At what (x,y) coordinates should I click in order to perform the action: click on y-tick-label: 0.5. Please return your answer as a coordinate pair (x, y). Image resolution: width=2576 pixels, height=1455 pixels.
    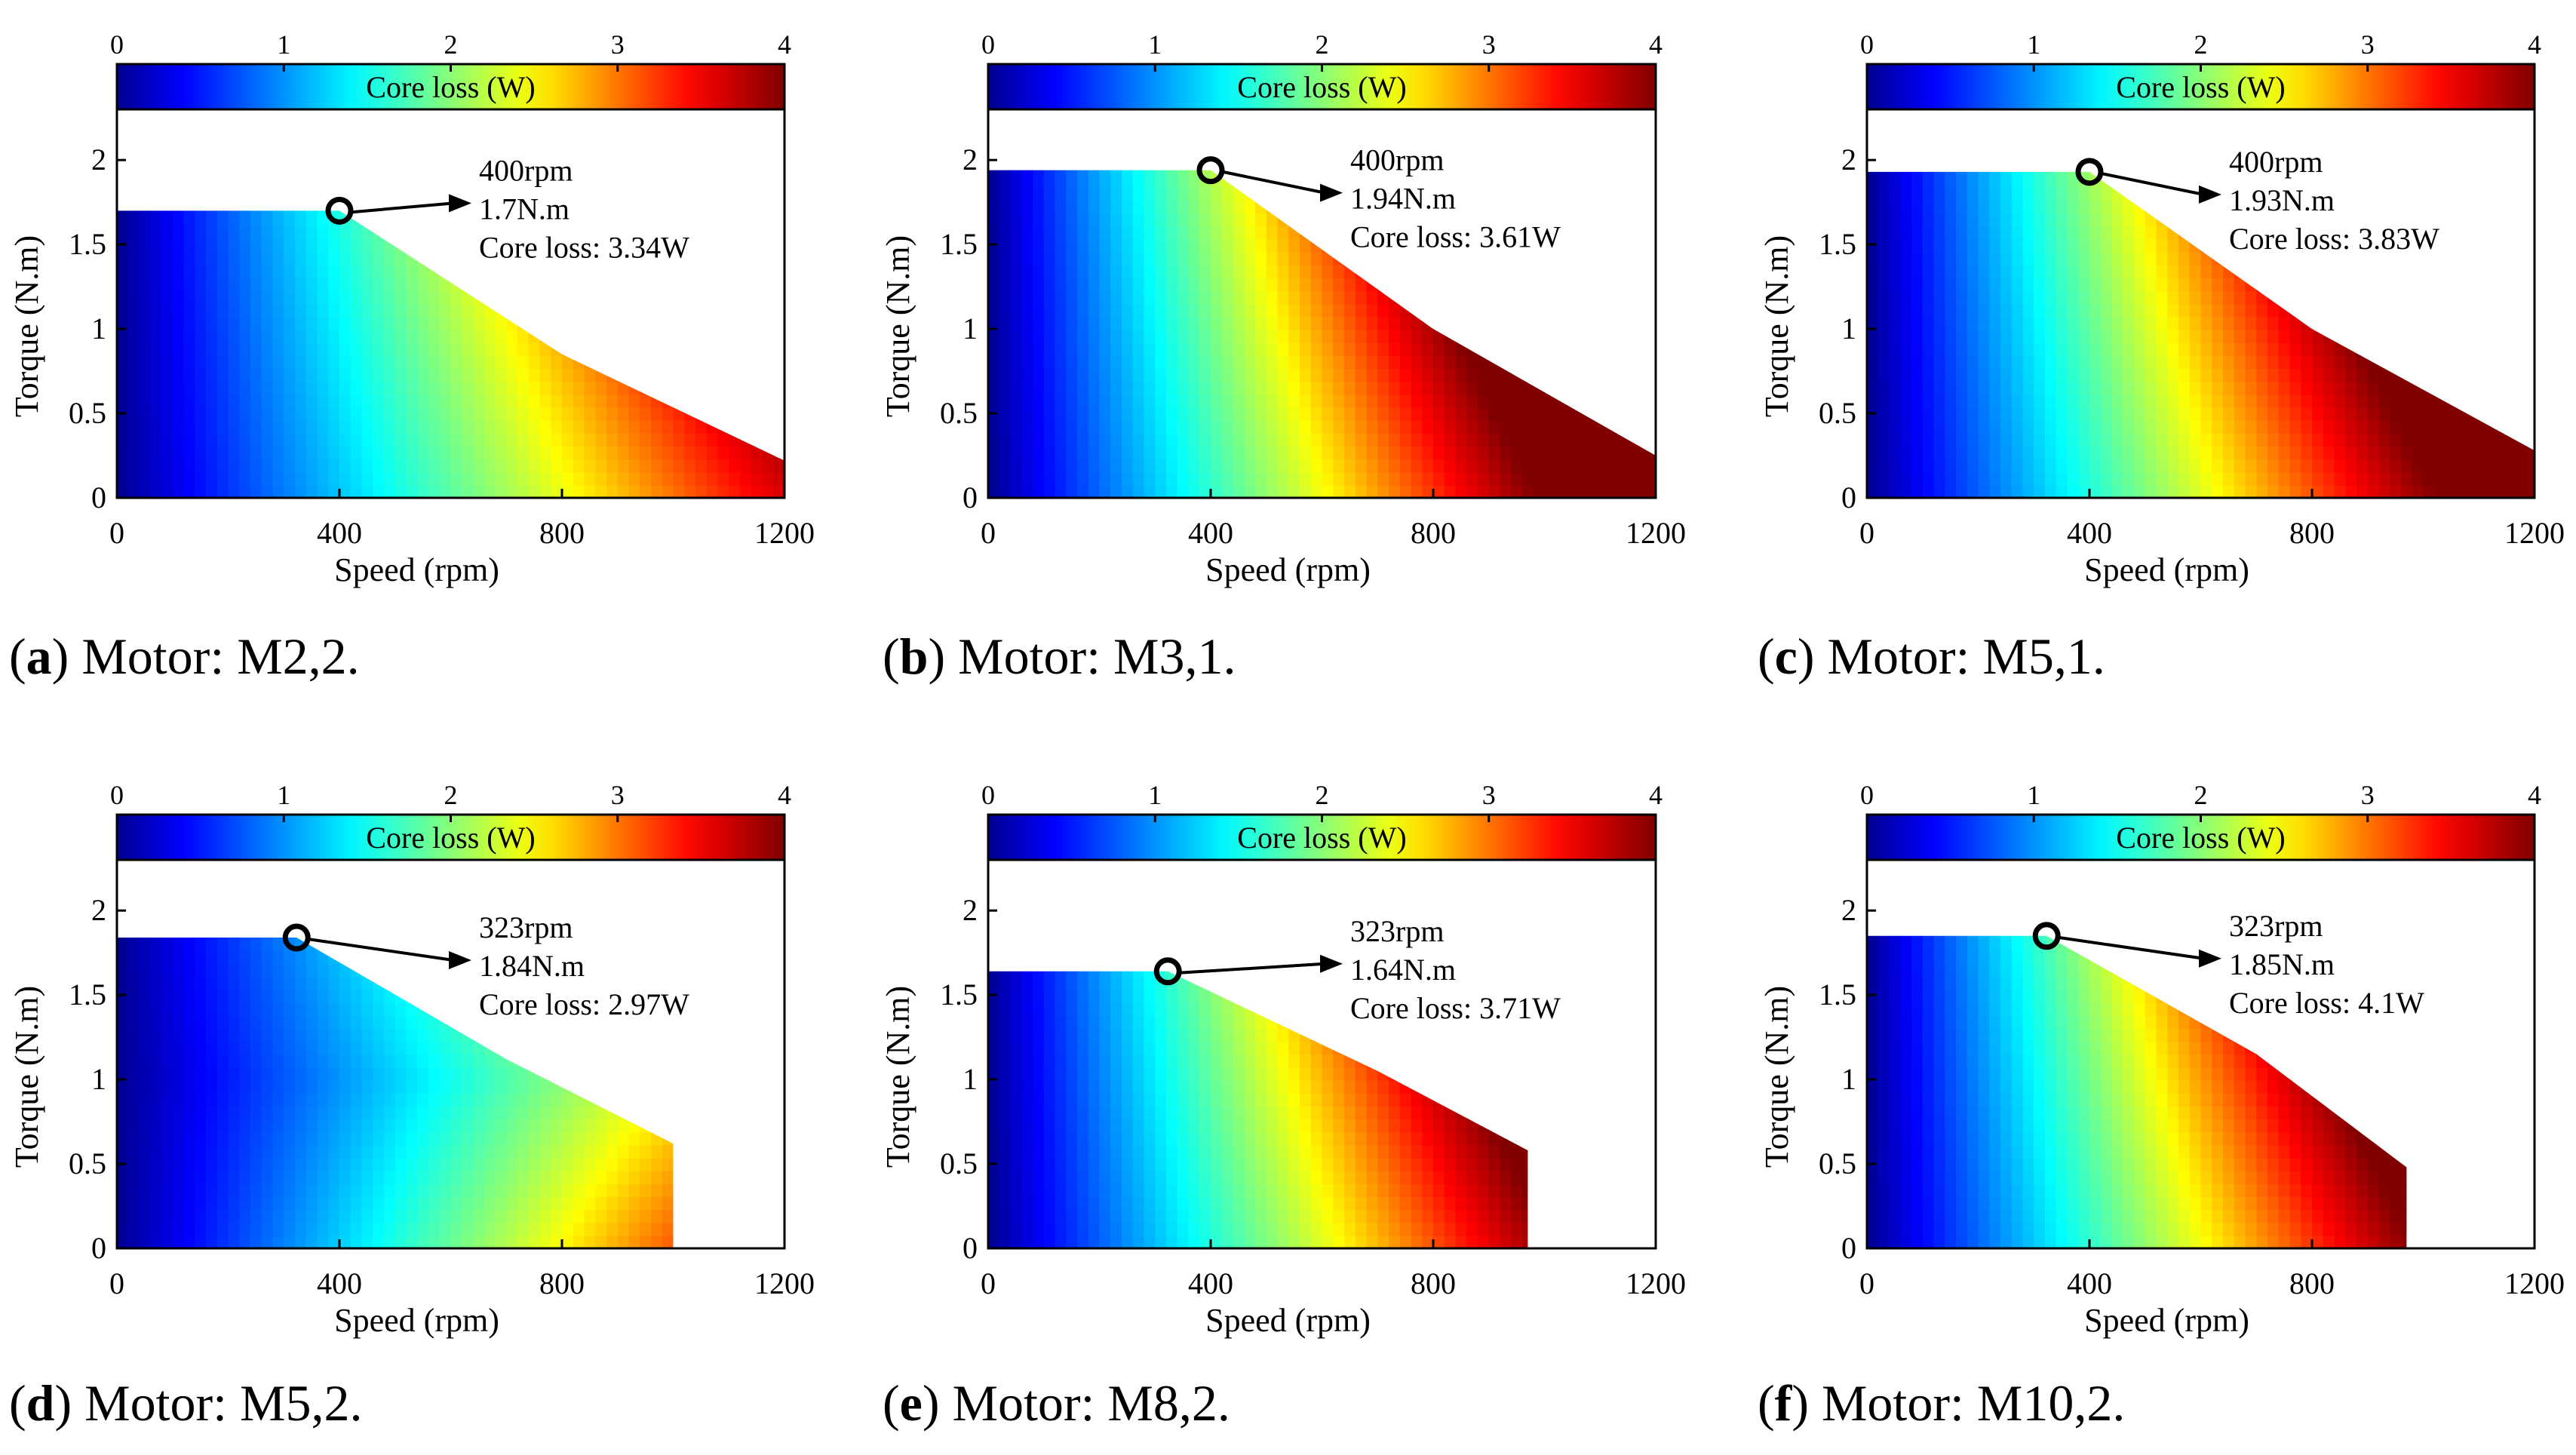
    Looking at the image, I should click on (87, 413).